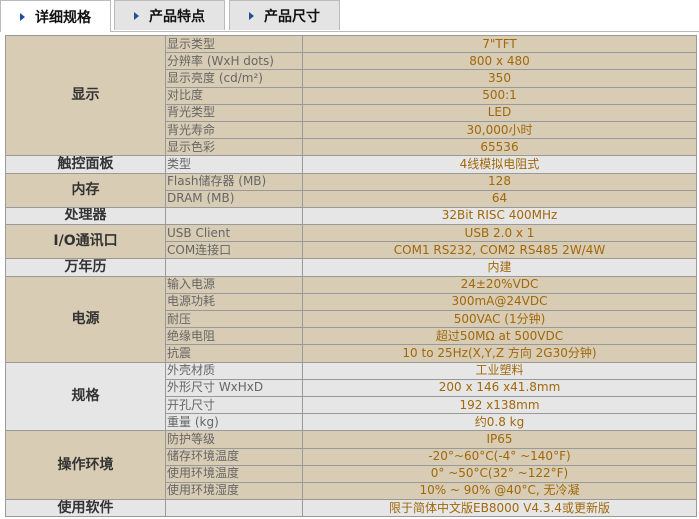 The image size is (699, 519). Describe the element at coordinates (499, 147) in the screenshot. I see `spec-value: 65536` at that location.